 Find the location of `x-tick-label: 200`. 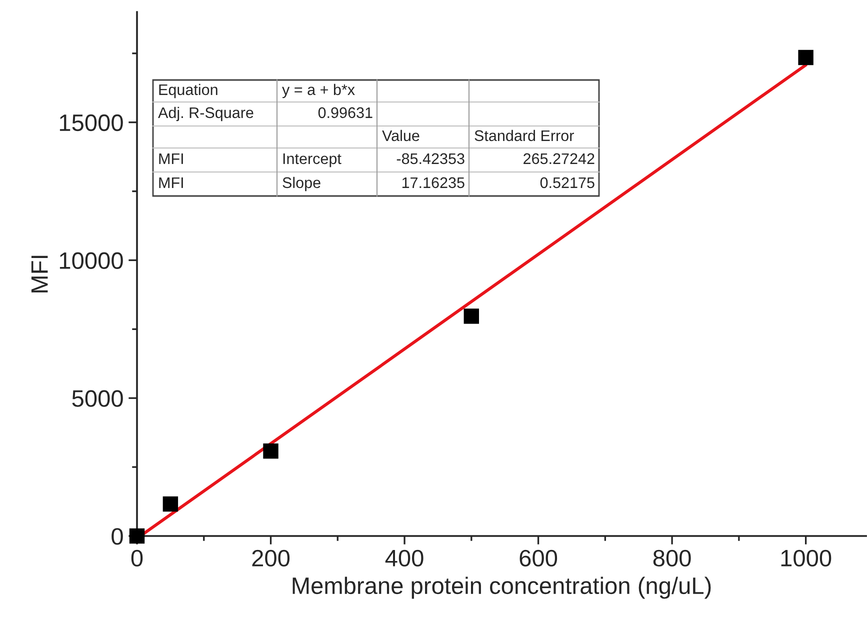

x-tick-label: 200 is located at coordinates (271, 558).